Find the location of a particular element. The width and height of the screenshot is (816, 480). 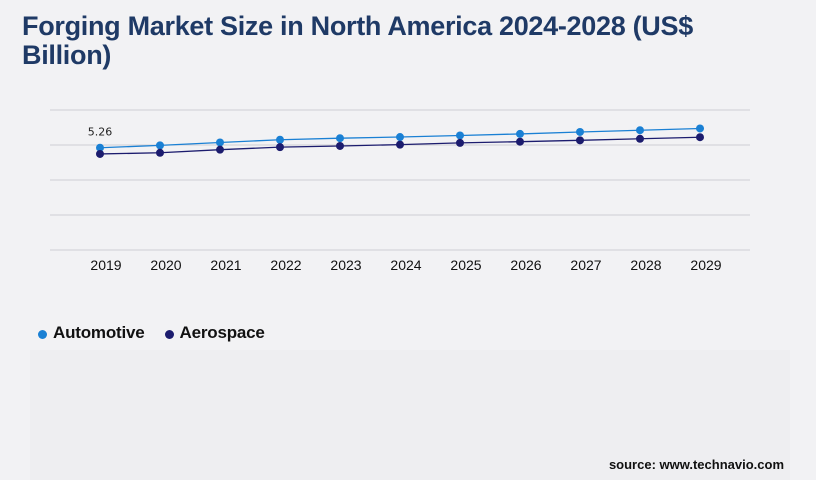

x-tick-label: 2023 is located at coordinates (345, 265).